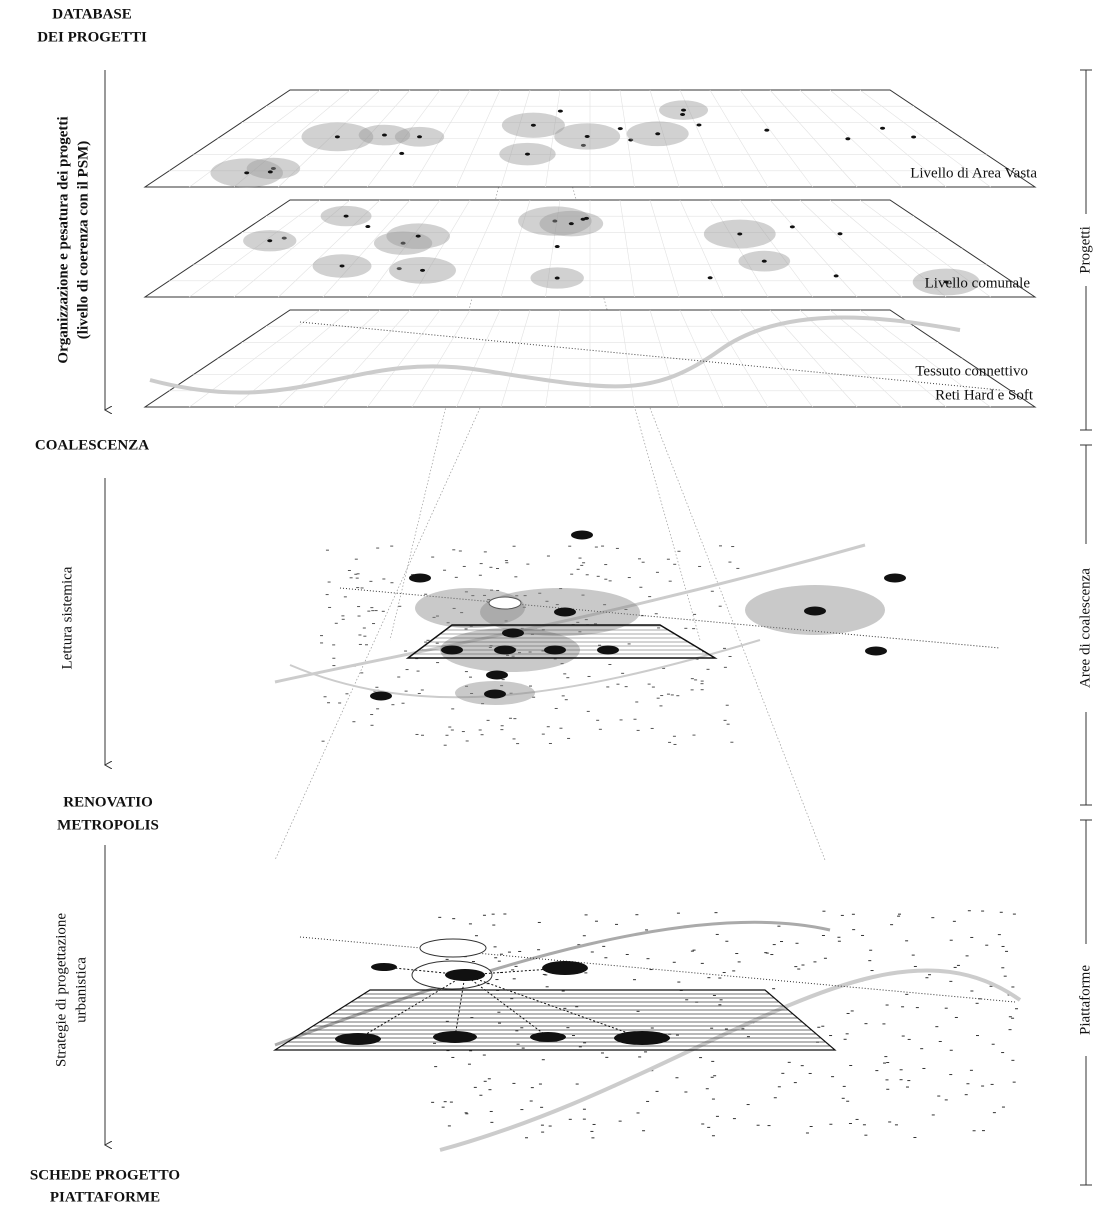 This screenshot has height=1209, width=1101. What do you see at coordinates (554, 1020) in the screenshot?
I see `platform` at bounding box center [554, 1020].